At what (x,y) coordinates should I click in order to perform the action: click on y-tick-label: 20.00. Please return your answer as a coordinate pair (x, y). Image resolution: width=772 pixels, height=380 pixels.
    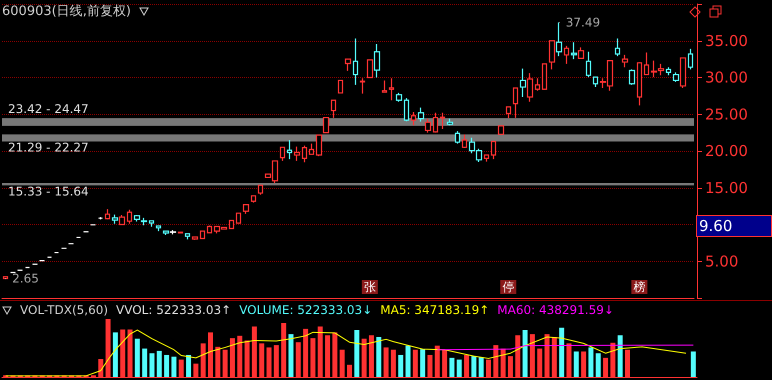
    Looking at the image, I should click on (726, 151).